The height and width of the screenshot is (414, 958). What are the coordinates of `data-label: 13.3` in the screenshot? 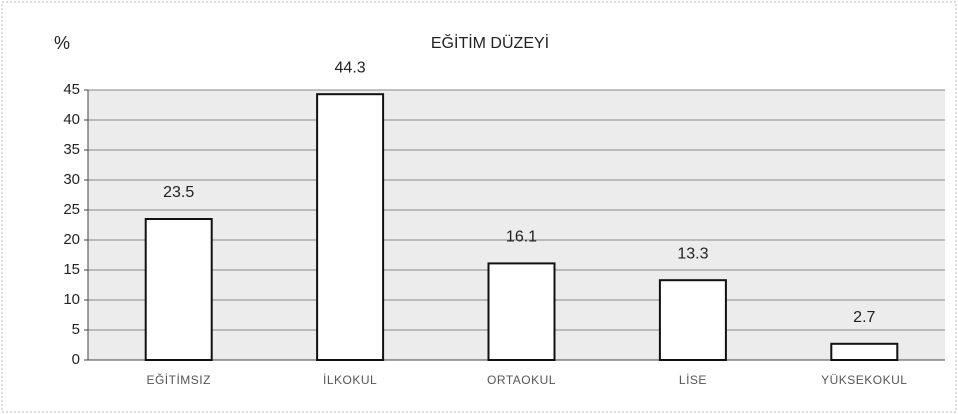 It's located at (692, 253).